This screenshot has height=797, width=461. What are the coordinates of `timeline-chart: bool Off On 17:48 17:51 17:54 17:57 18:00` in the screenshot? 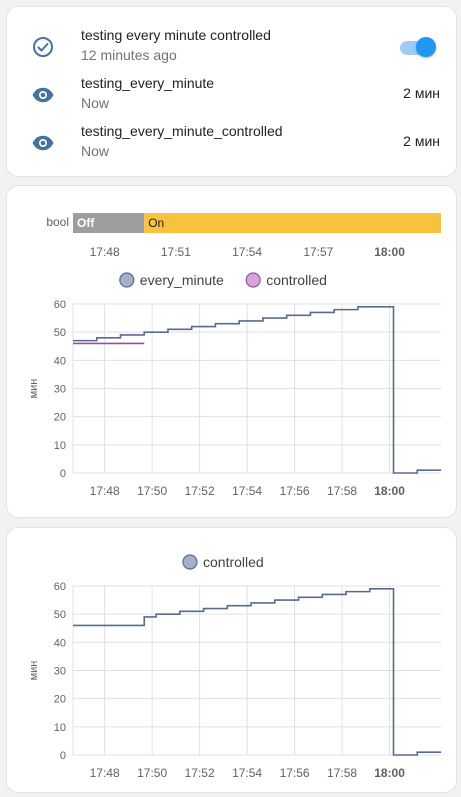 It's located at (243, 236).